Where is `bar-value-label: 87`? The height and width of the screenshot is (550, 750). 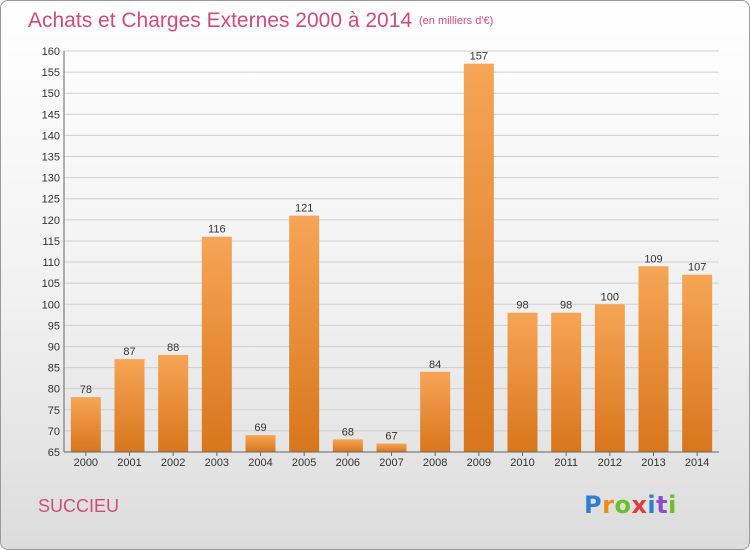 bar-value-label: 87 is located at coordinates (129, 352).